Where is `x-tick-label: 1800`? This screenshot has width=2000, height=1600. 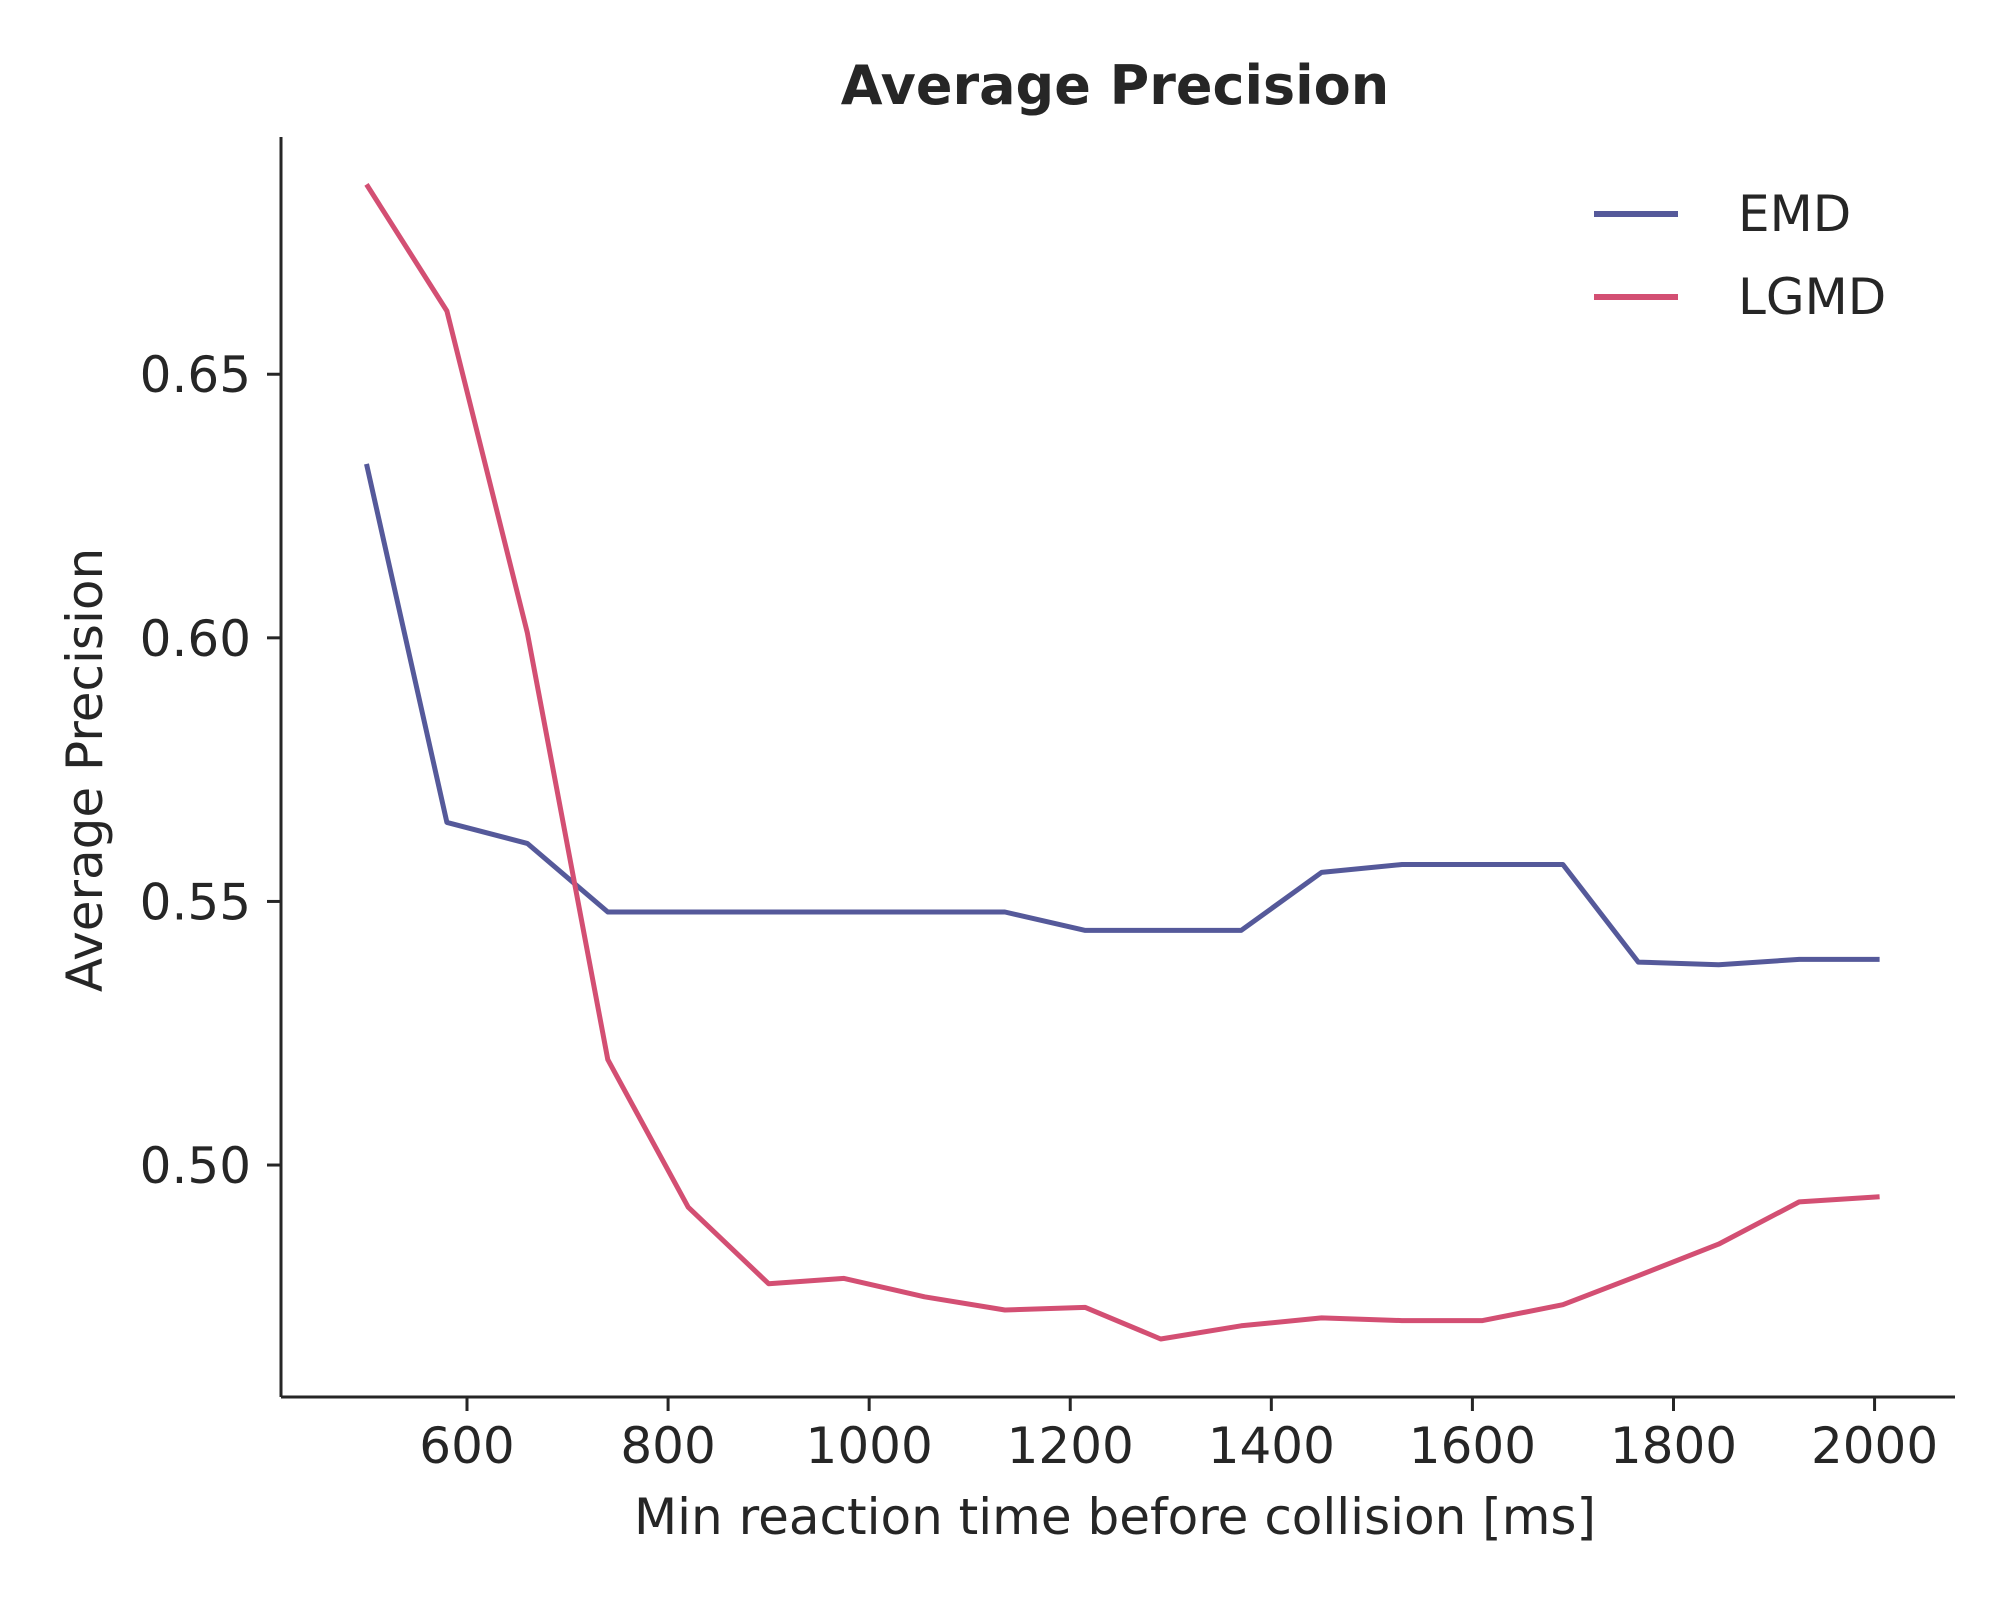
x-tick-label: 1800 is located at coordinates (1673, 1446).